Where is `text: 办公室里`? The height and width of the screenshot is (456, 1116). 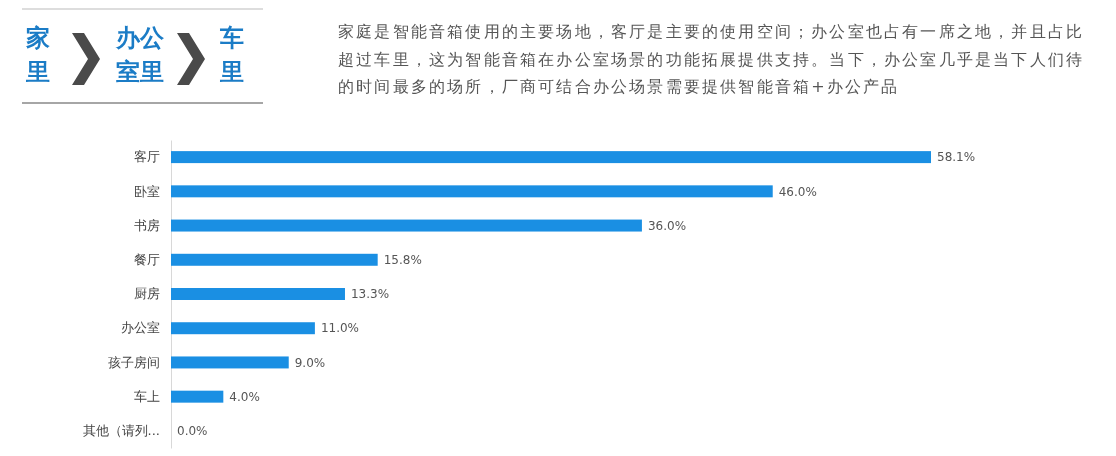 text: 办公室里 is located at coordinates (140, 55).